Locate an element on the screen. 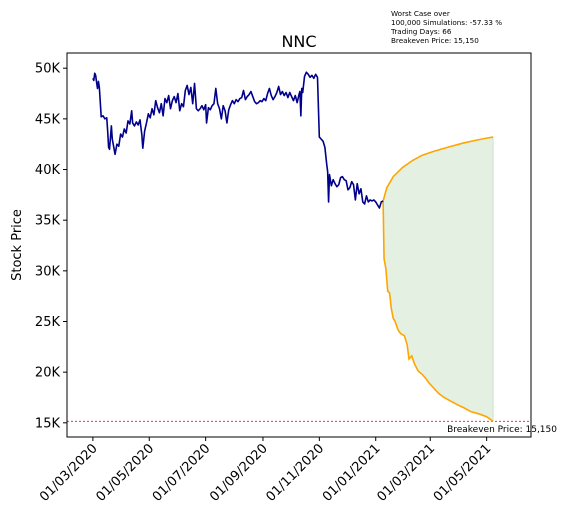 This screenshot has width=567, height=524. y-tick-label: 40K is located at coordinates (48, 170).